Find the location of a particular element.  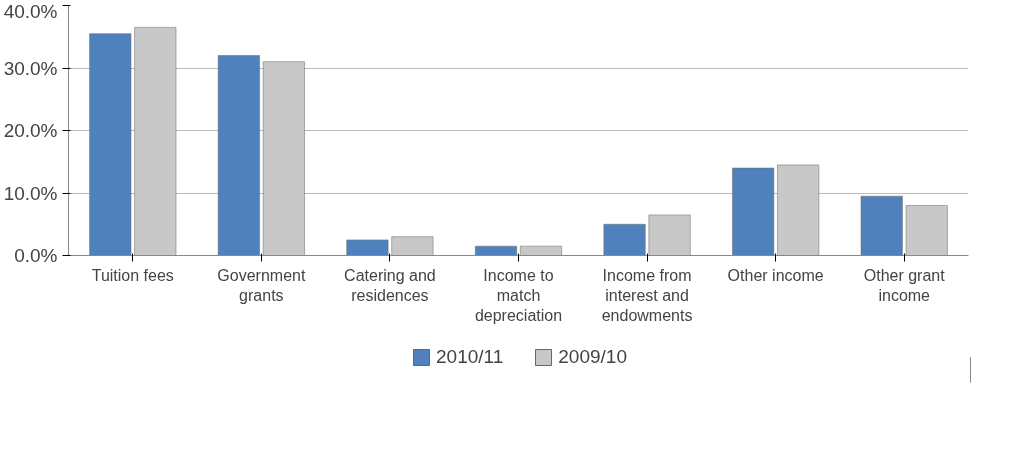

x-tick-label: Catering and residences is located at coordinates (390, 285).